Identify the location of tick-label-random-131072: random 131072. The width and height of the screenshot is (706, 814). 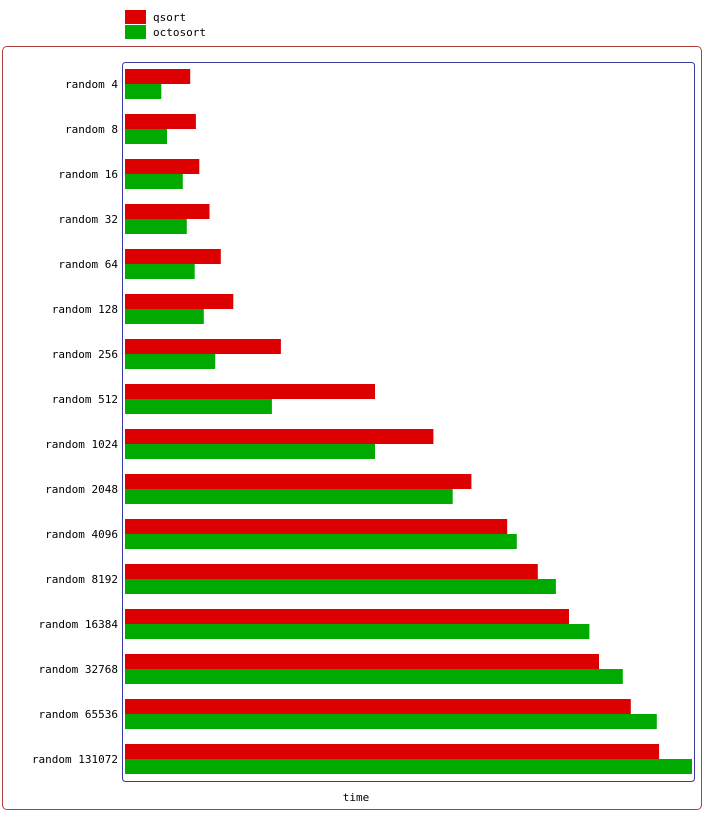
(75, 759).